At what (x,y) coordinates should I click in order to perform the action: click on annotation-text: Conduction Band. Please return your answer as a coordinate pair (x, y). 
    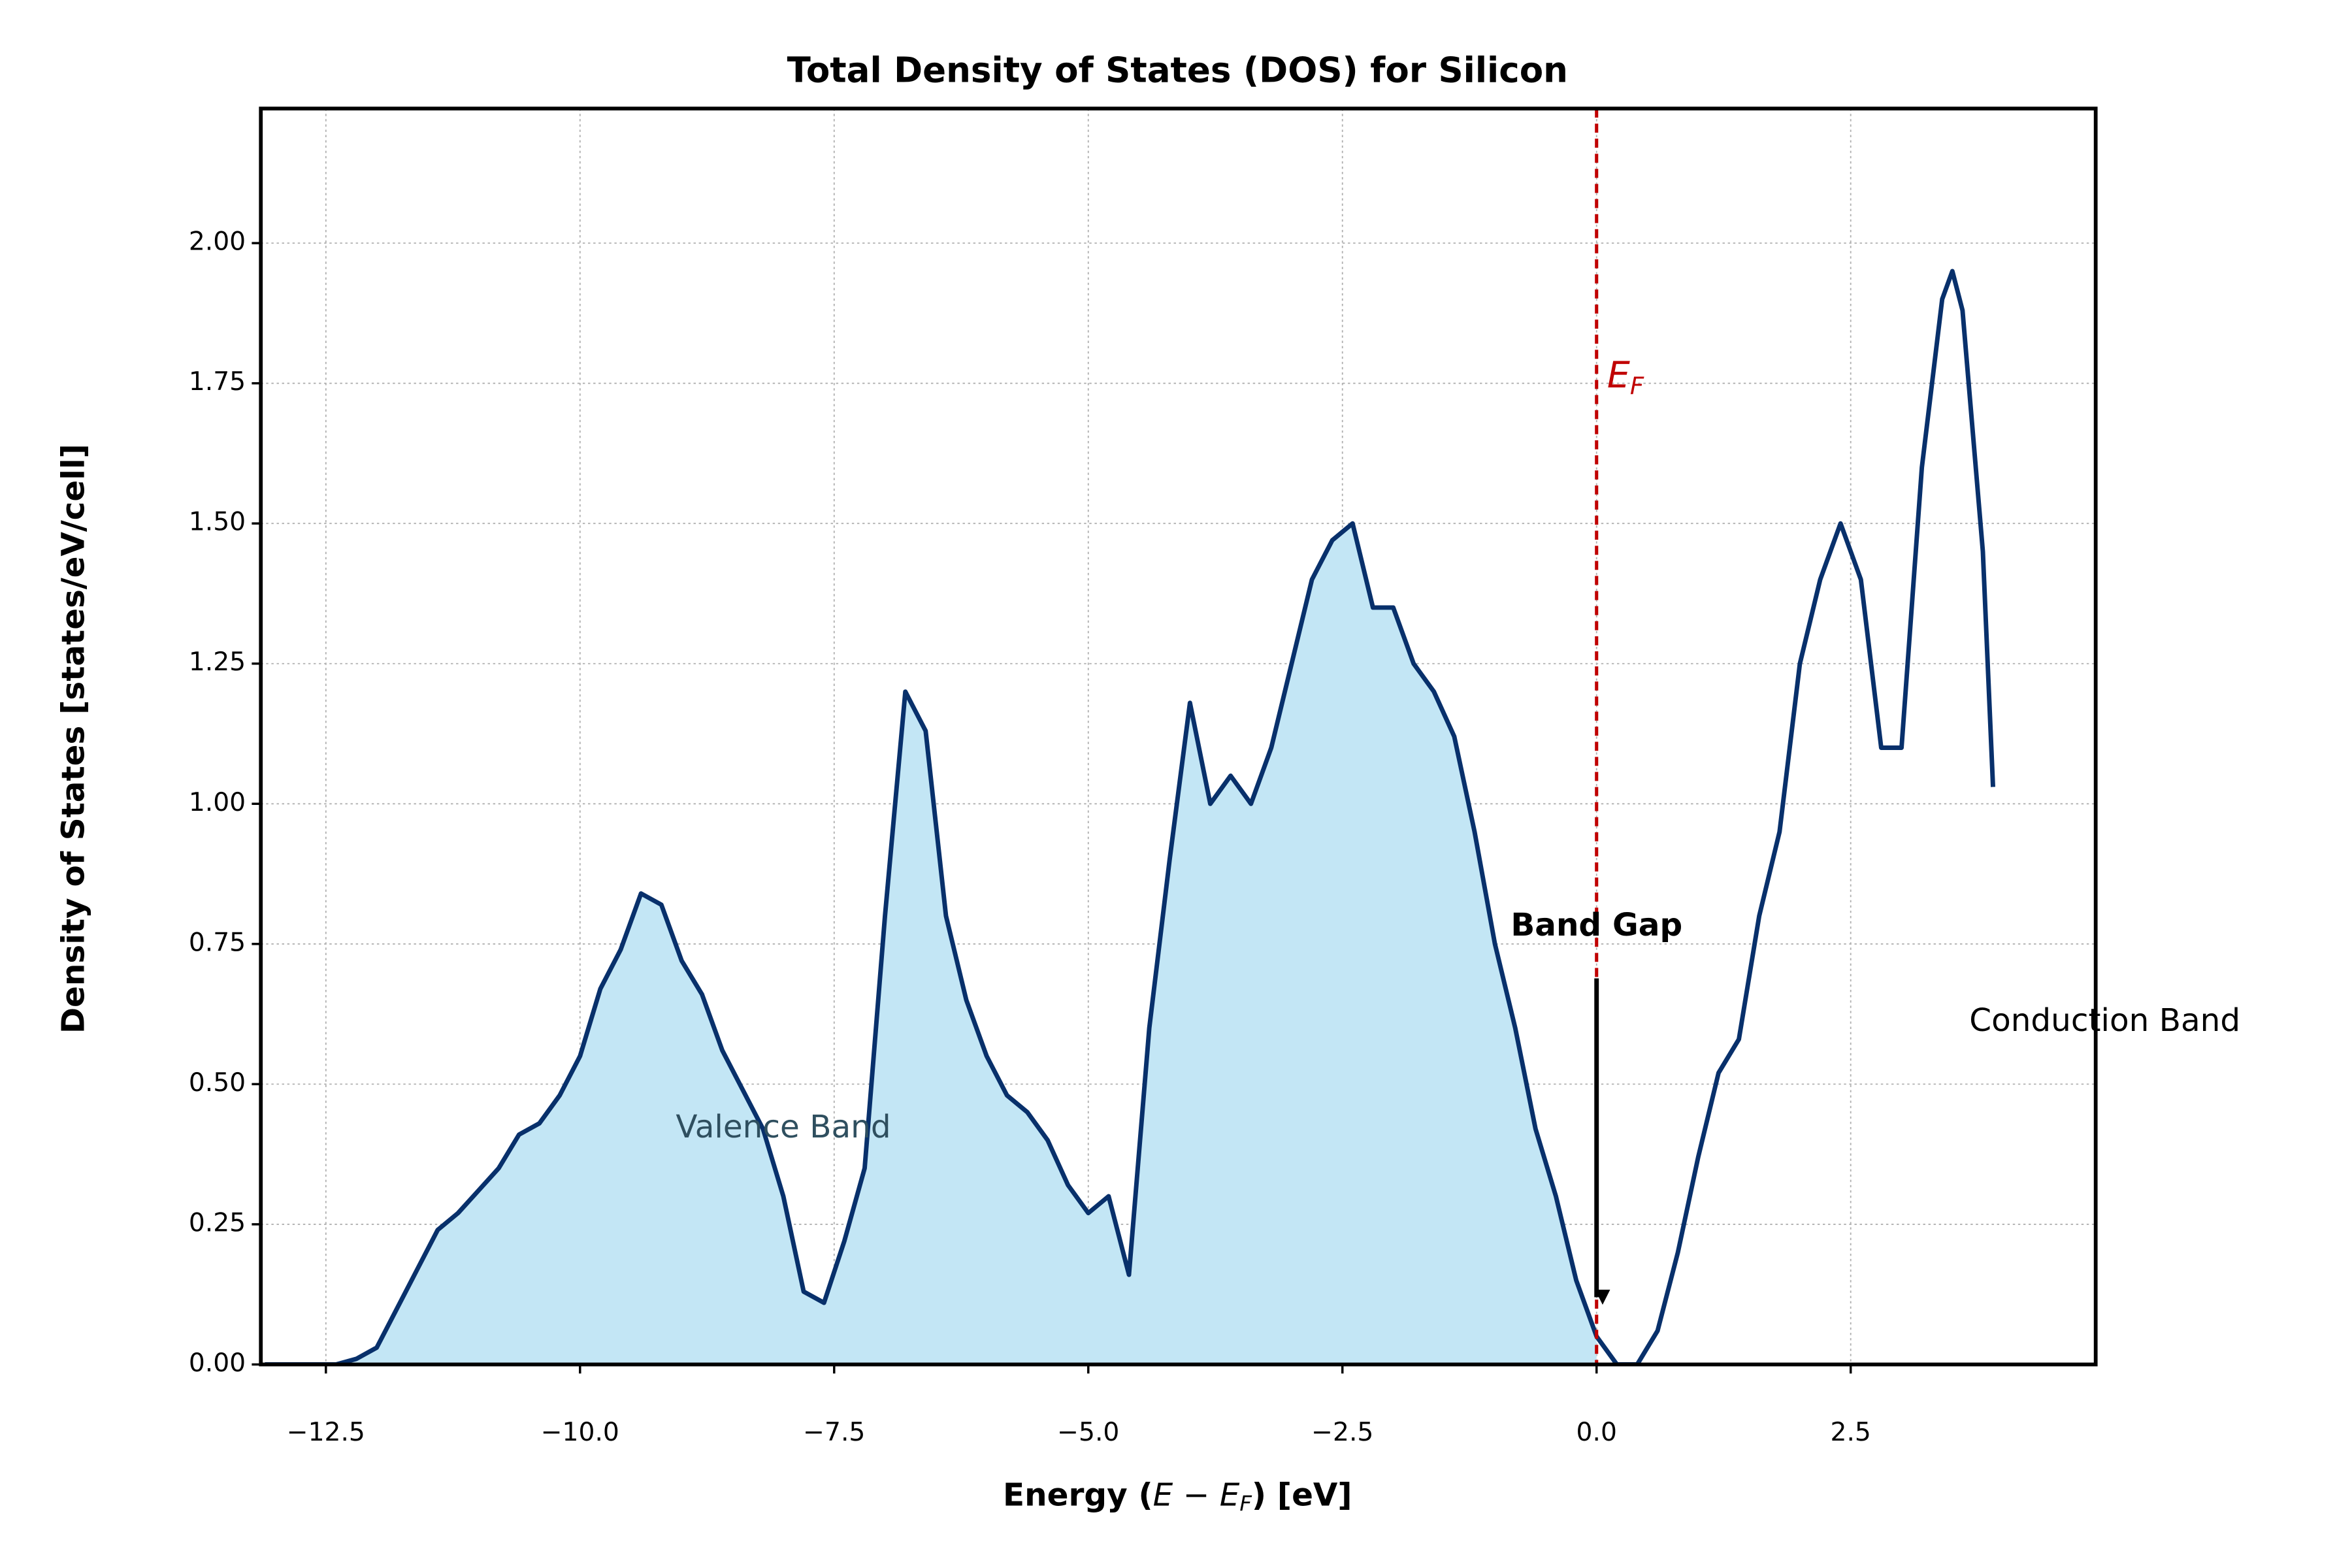
    Looking at the image, I should click on (2104, 1020).